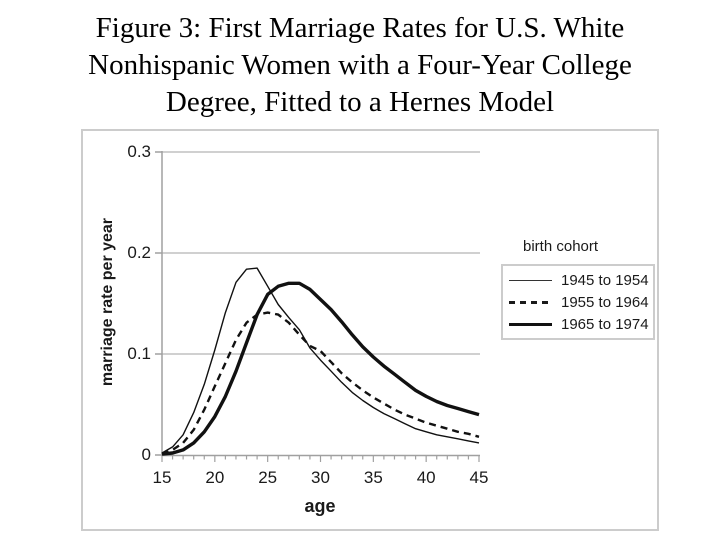  What do you see at coordinates (373, 477) in the screenshot?
I see `x-tick-label: 35` at bounding box center [373, 477].